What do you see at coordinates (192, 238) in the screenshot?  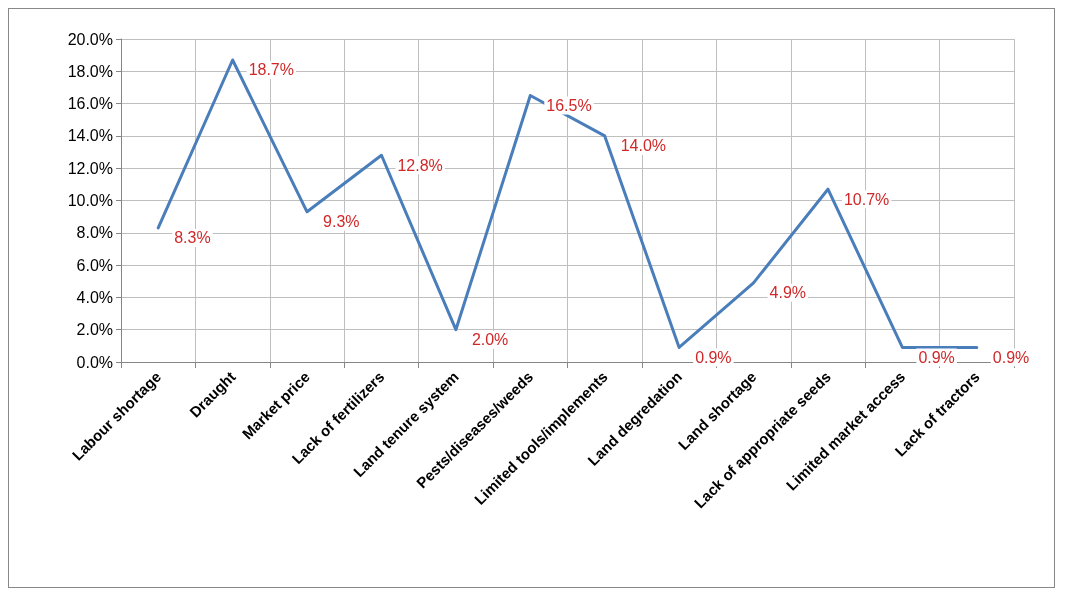 I see `data-label: 8.3%` at bounding box center [192, 238].